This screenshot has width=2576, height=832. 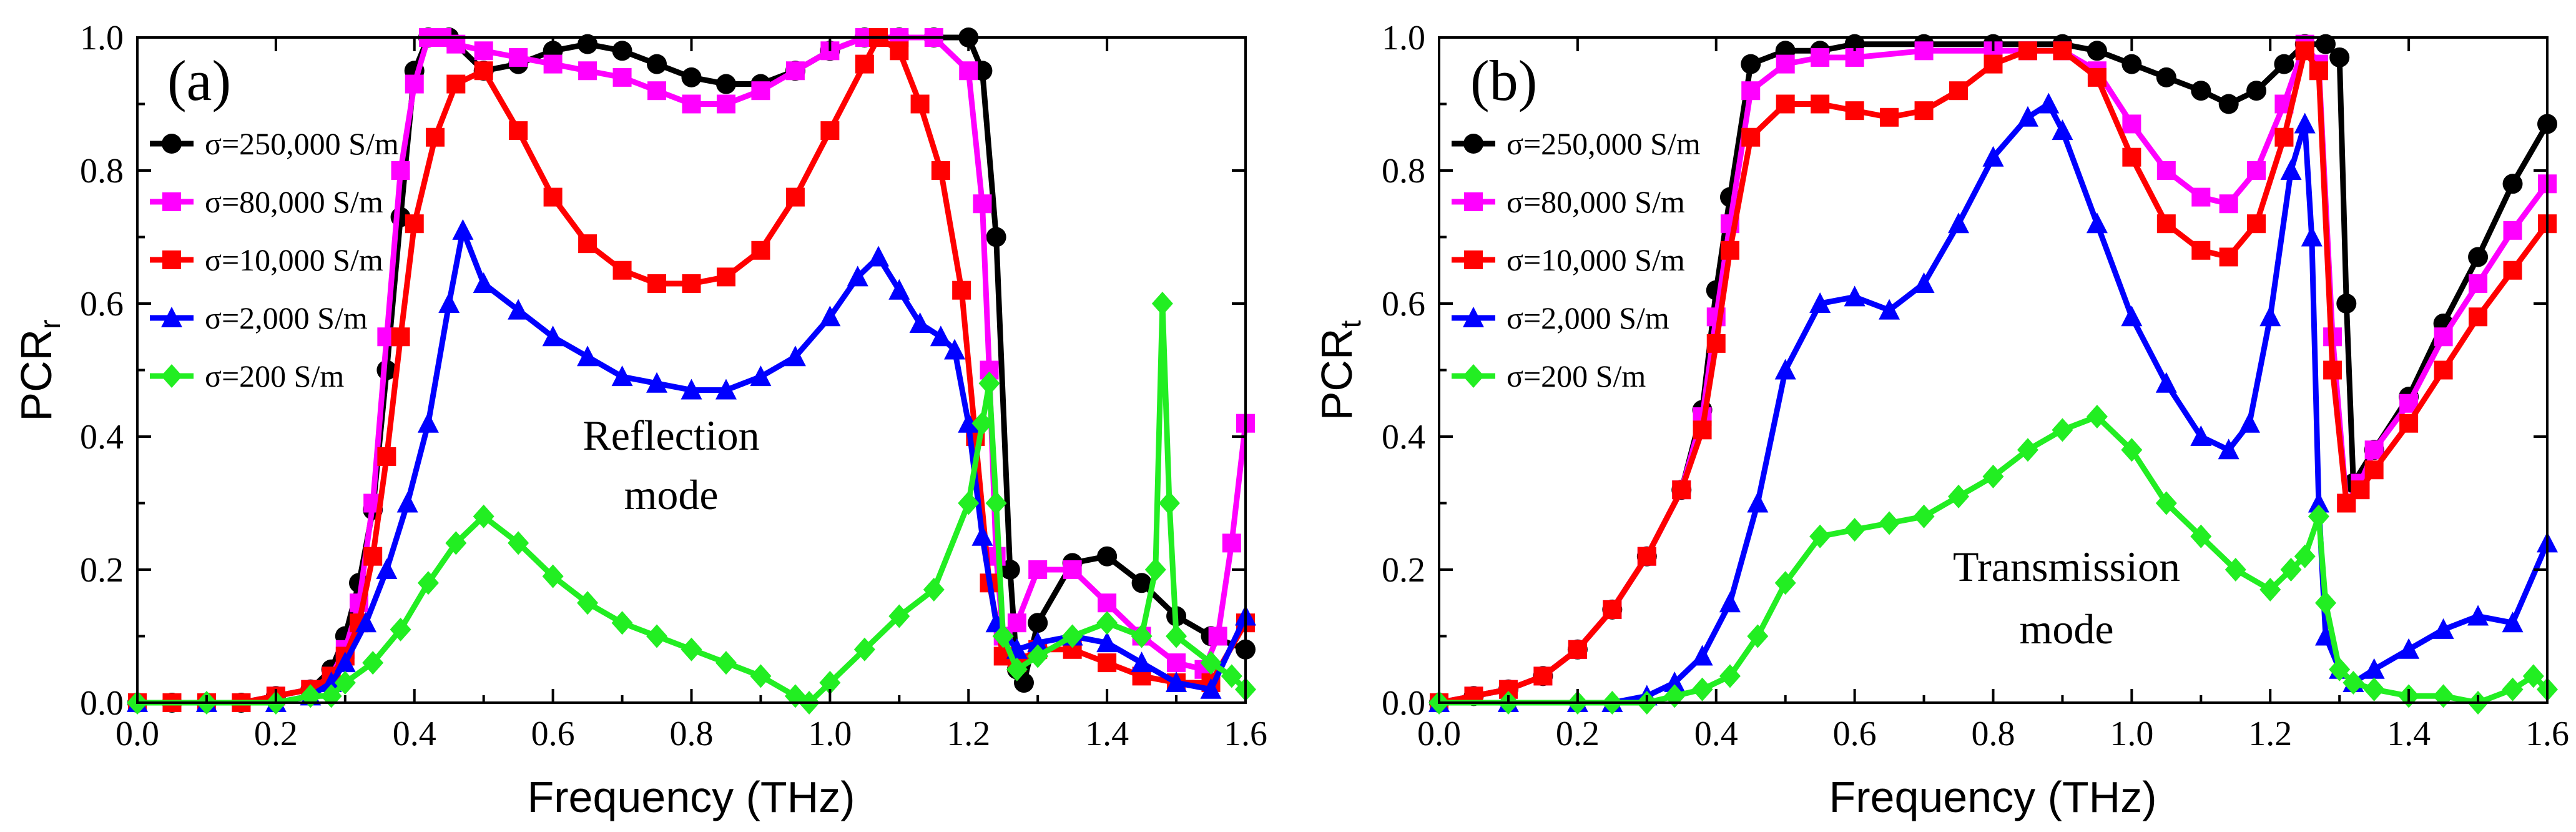 What do you see at coordinates (1576, 143) in the screenshot?
I see `legend-entry: σ=250,000 S/m` at bounding box center [1576, 143].